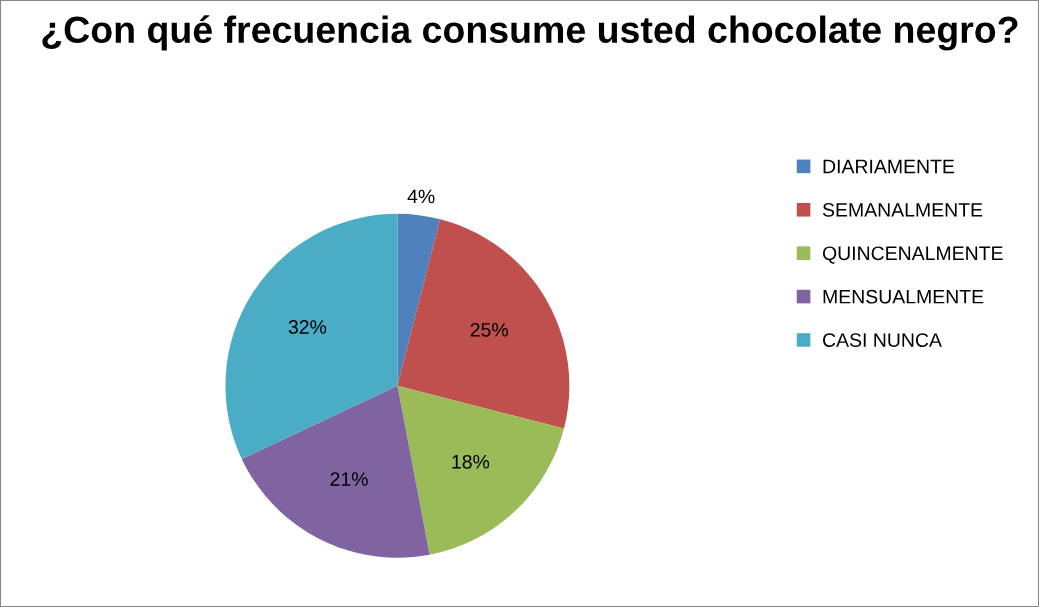 Image resolution: width=1039 pixels, height=607 pixels. What do you see at coordinates (889, 166) in the screenshot?
I see `legend-label: DIARIAMENTE` at bounding box center [889, 166].